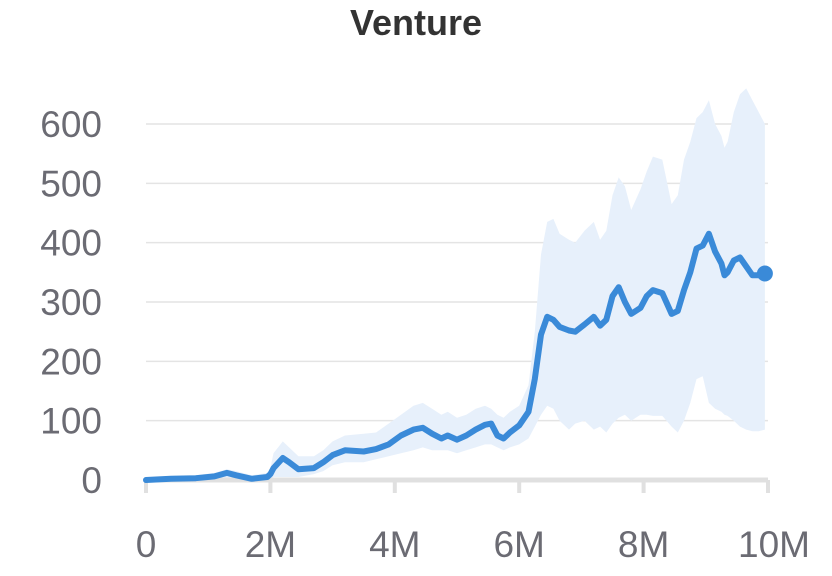 The image size is (832, 576). Describe the element at coordinates (643, 544) in the screenshot. I see `x-tick-label: 8M` at that location.